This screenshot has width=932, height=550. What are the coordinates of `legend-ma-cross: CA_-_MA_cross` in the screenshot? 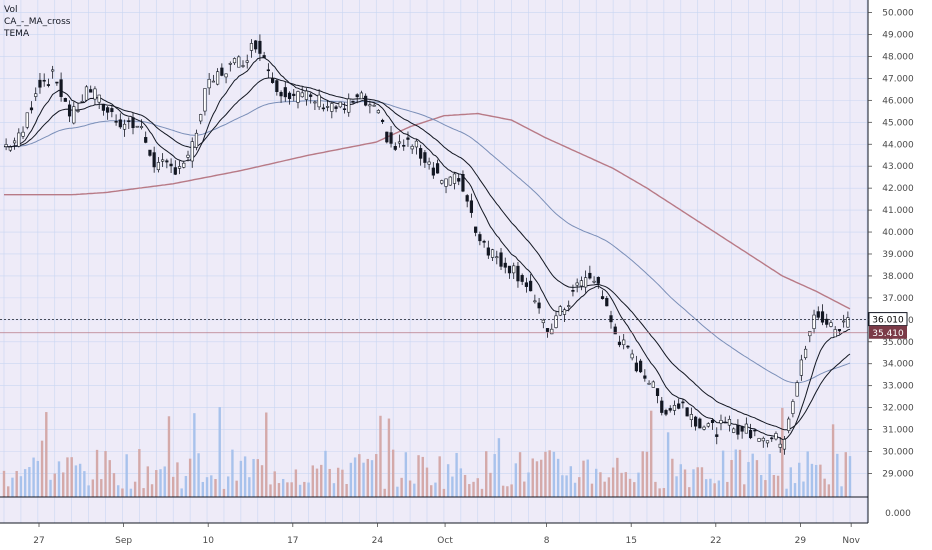 It's located at (37, 22).